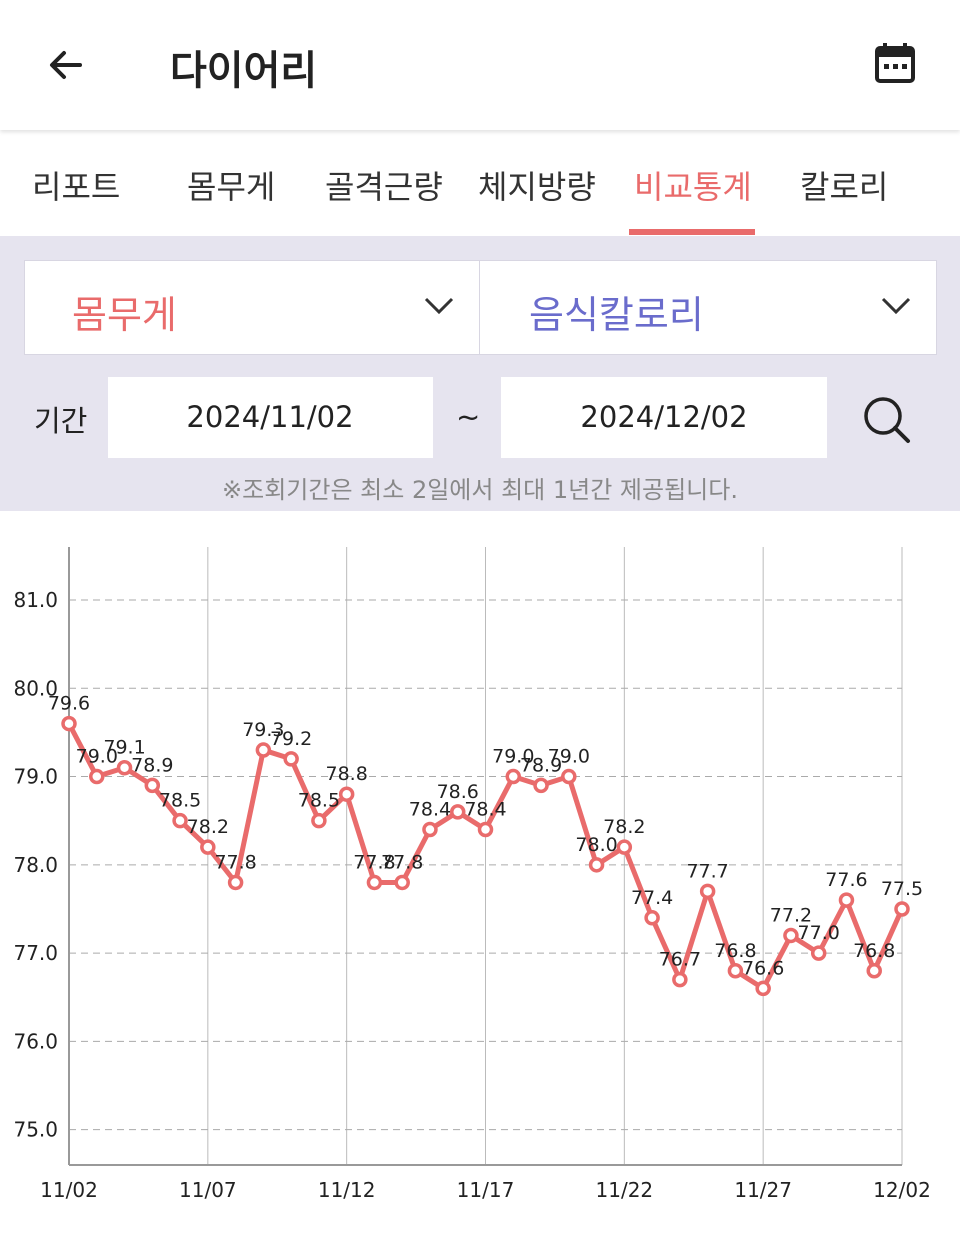 This screenshot has width=960, height=1233. What do you see at coordinates (846, 880) in the screenshot?
I see `data-label: 77.6` at bounding box center [846, 880].